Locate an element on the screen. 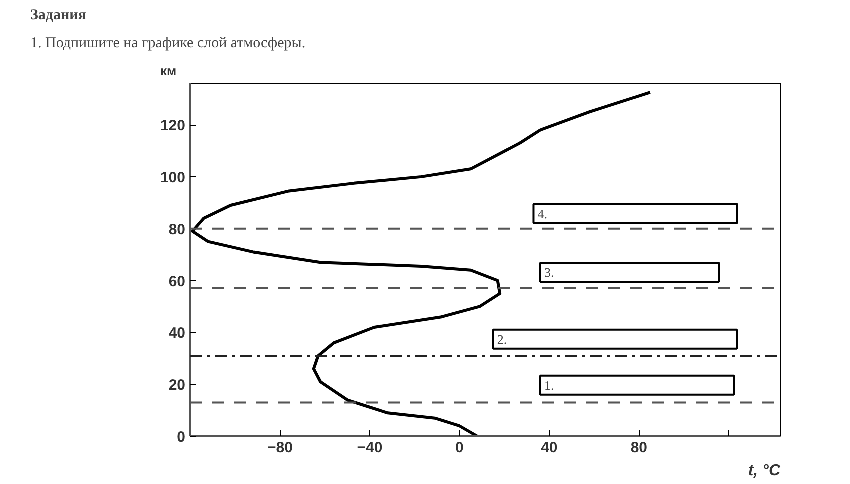 This screenshot has height=484, width=850. x-tick-label: 0 is located at coordinates (460, 448).